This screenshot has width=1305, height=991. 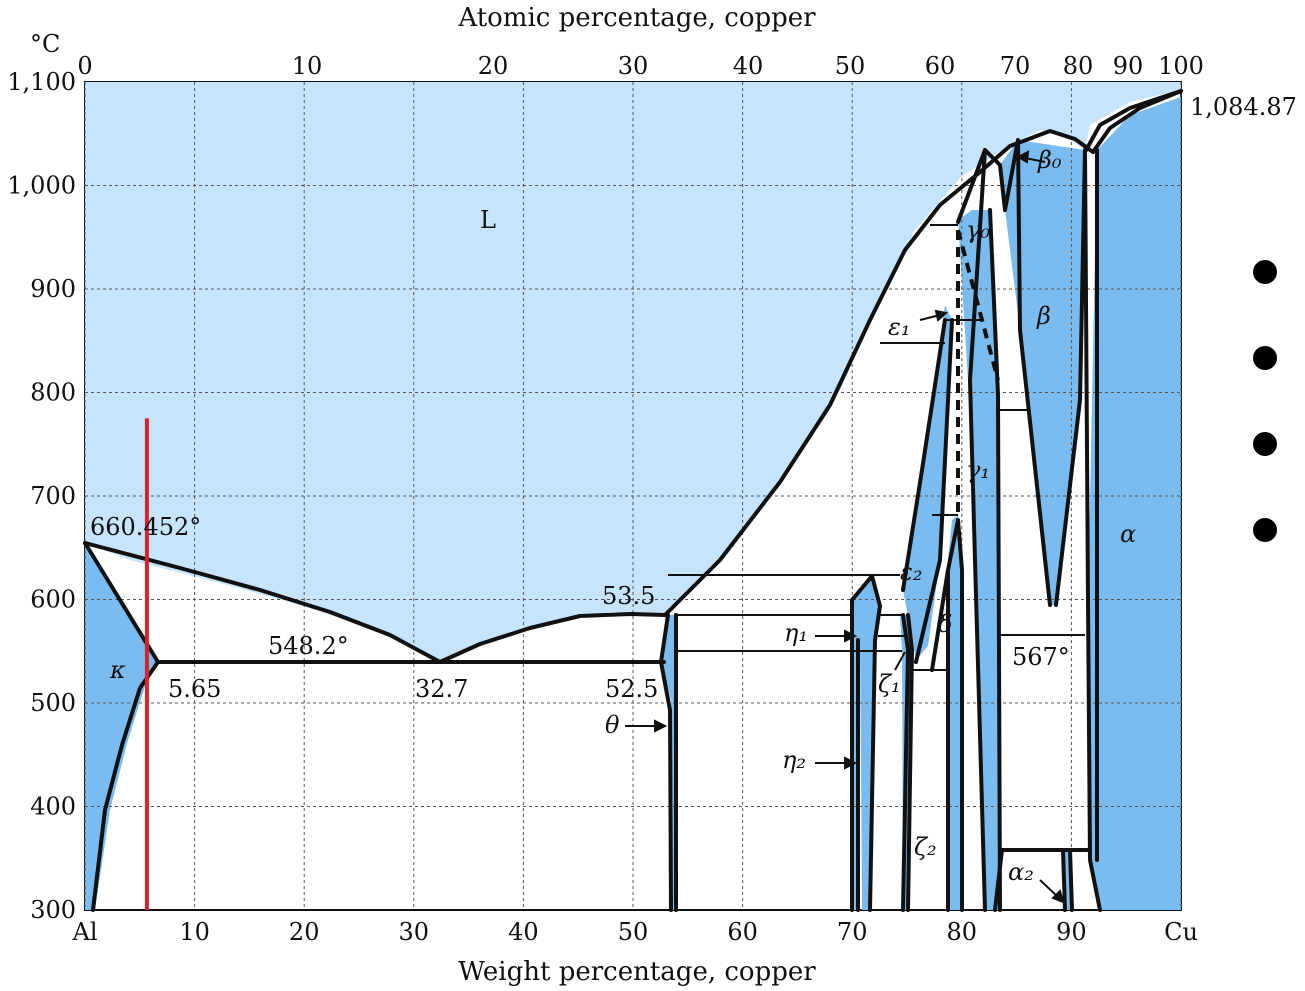 What do you see at coordinates (1128, 66) in the screenshot?
I see `x-tick-label-top: 90` at bounding box center [1128, 66].